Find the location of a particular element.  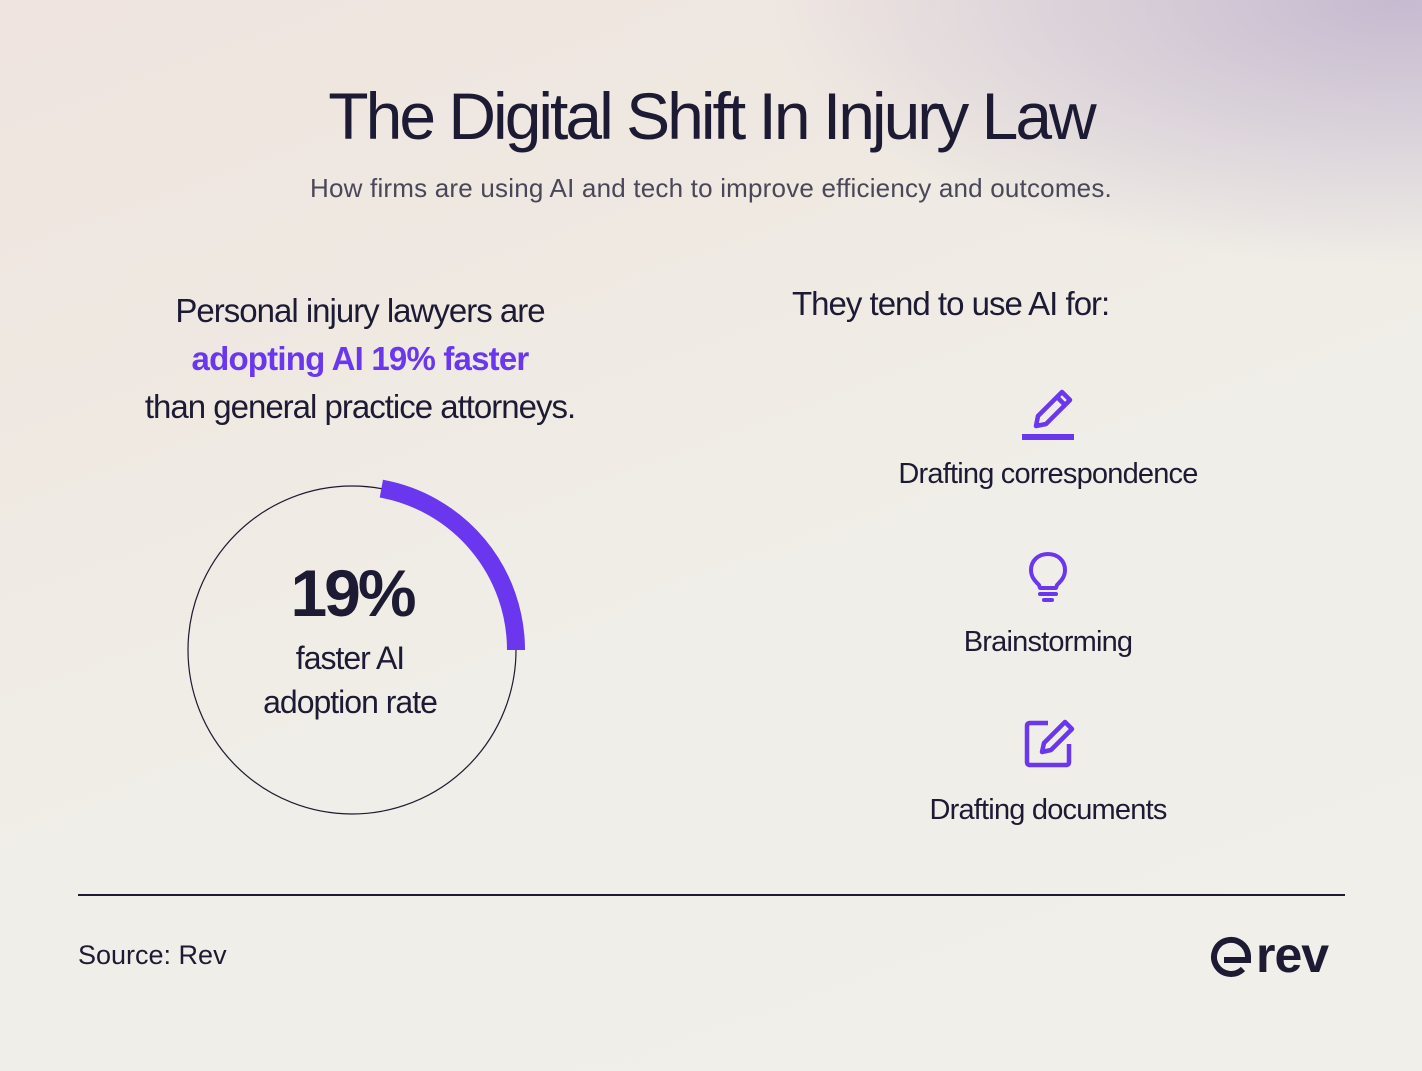

gauge-value: 19% is located at coordinates (353, 593).